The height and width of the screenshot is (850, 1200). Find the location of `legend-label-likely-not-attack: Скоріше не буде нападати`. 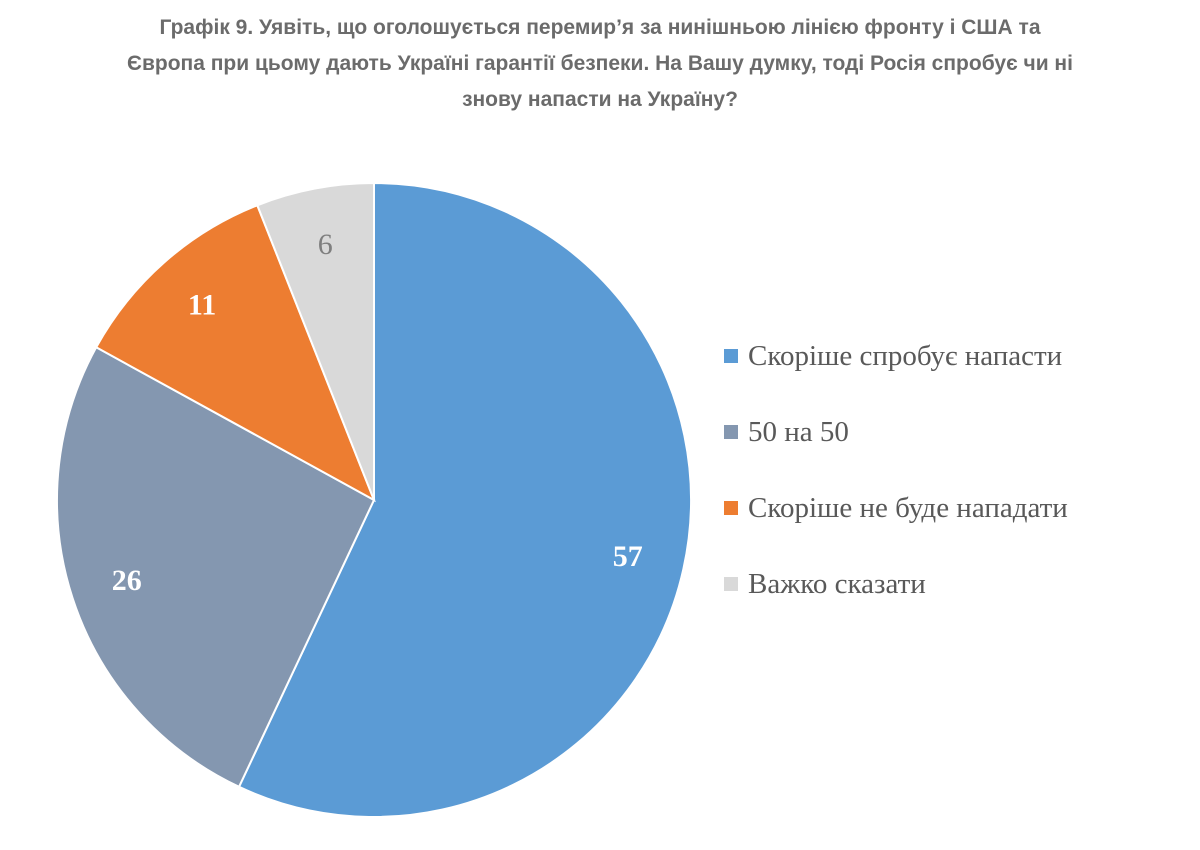

legend-label-likely-not-attack: Скоріше не буде нападати is located at coordinates (908, 508).